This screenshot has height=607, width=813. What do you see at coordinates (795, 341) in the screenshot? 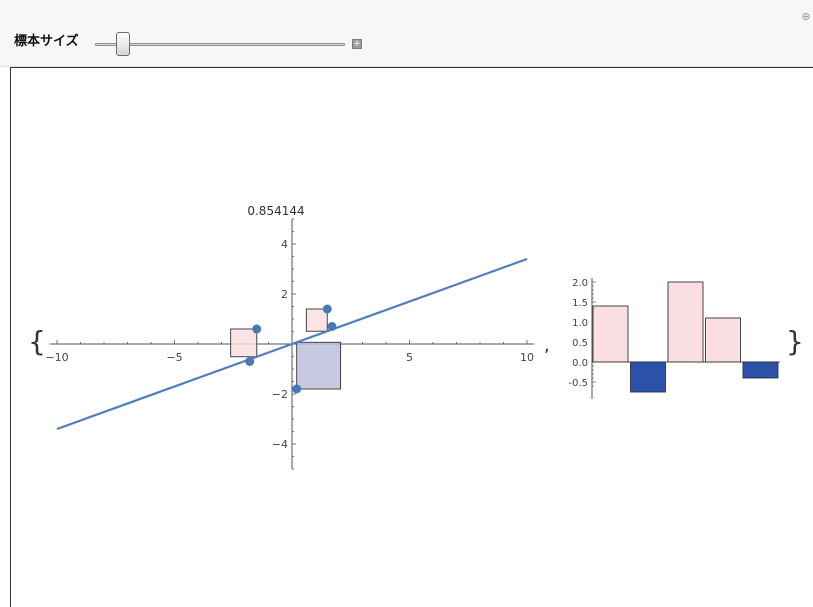
I see `close-brace: }` at bounding box center [795, 341].